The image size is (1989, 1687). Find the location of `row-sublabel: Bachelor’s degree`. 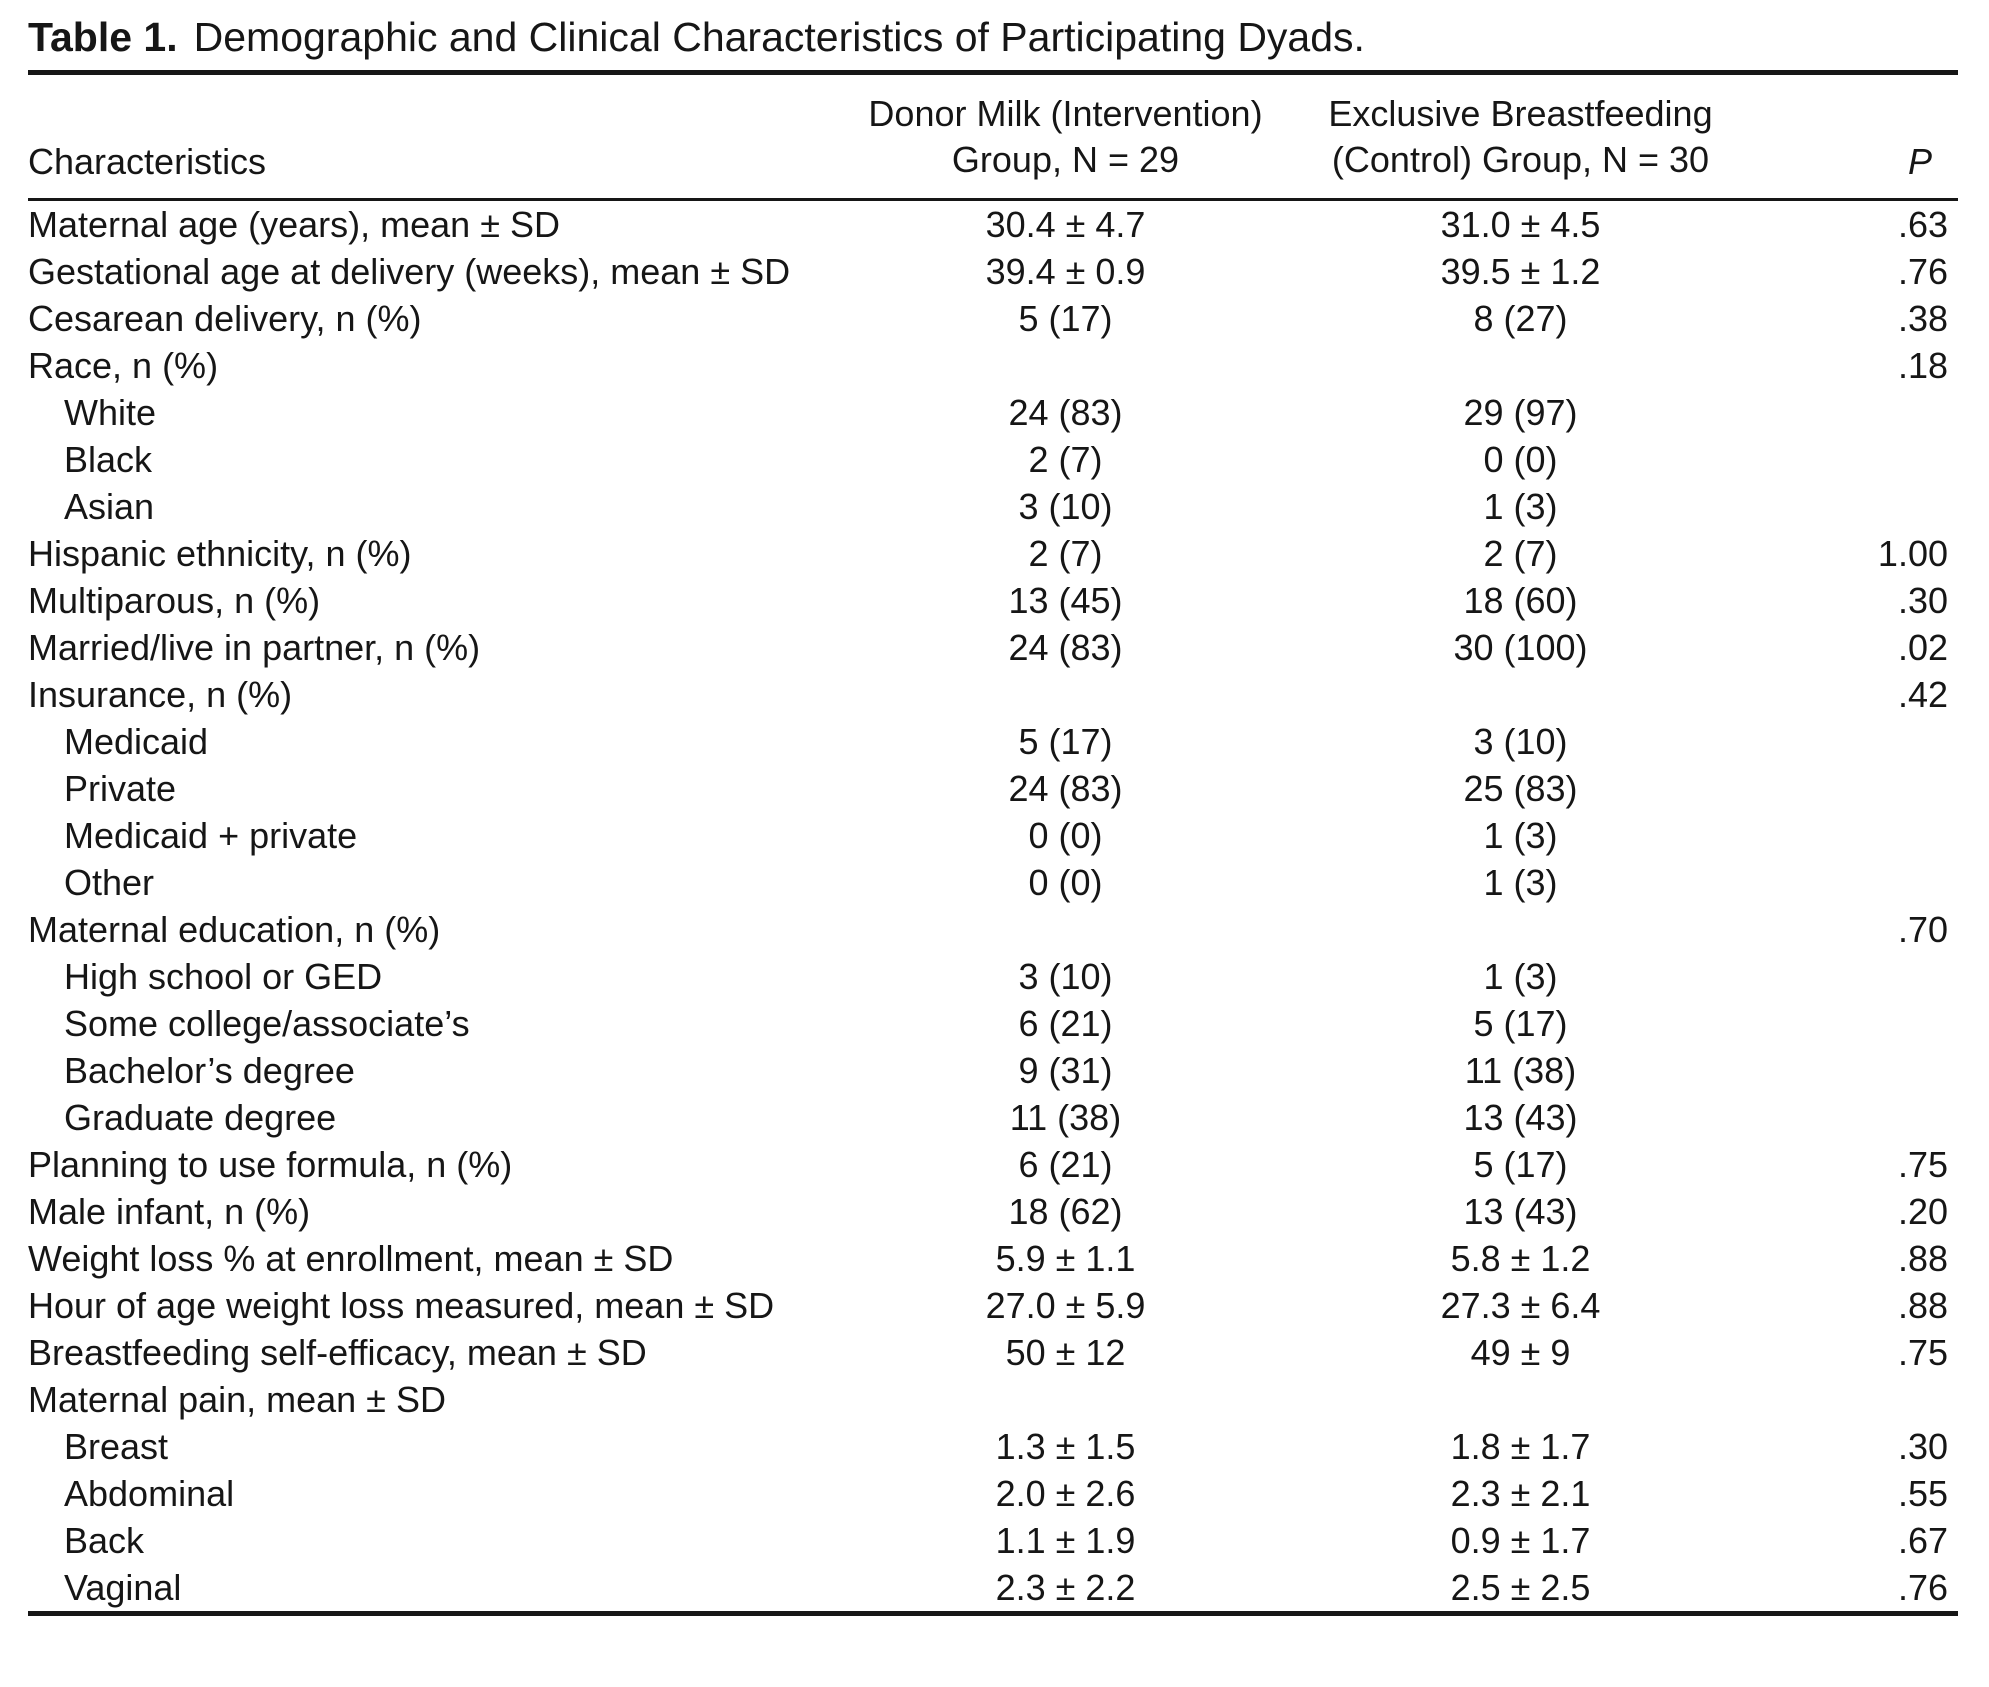

row-sublabel: Bachelor’s degree is located at coordinates (209, 1070).